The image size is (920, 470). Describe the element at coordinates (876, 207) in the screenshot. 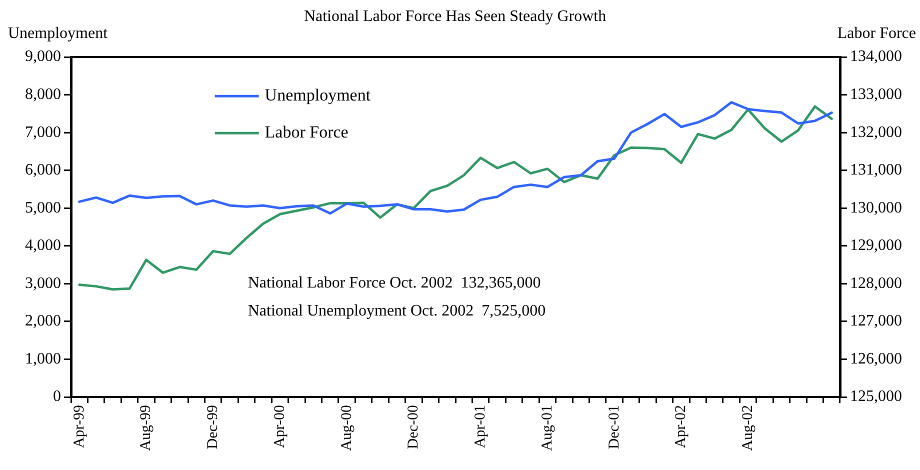

I see `y2-tick-label: 130,000` at that location.